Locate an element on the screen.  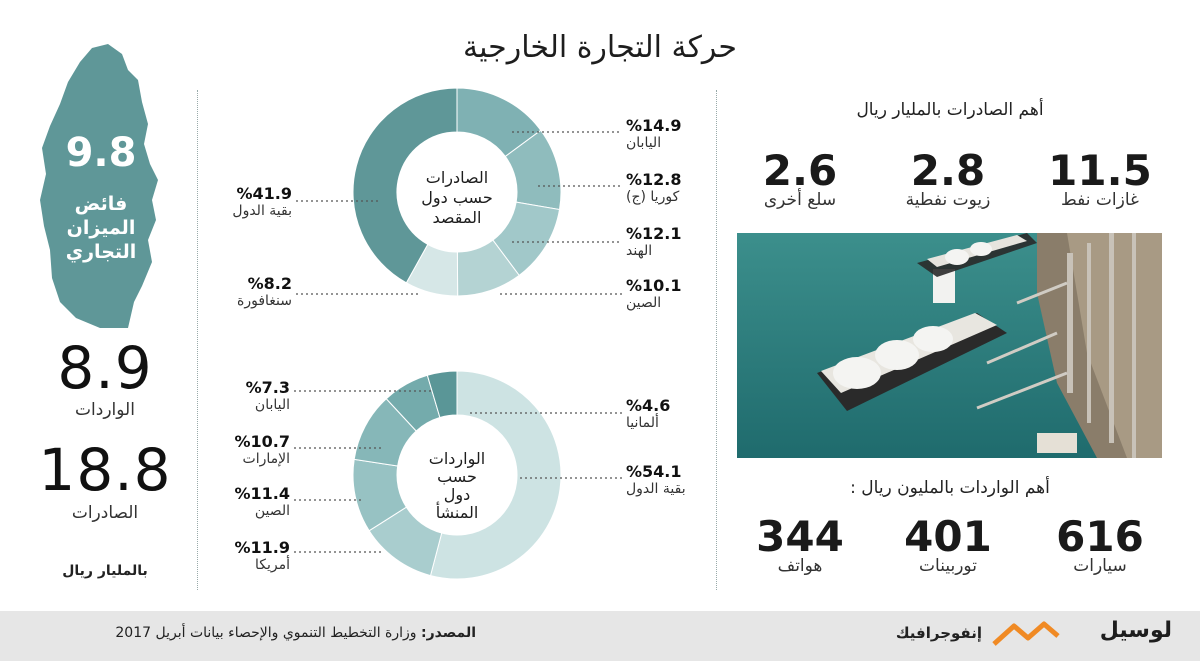
imp-label-uae: %10.7 الإمارات is located at coordinates (230, 449).